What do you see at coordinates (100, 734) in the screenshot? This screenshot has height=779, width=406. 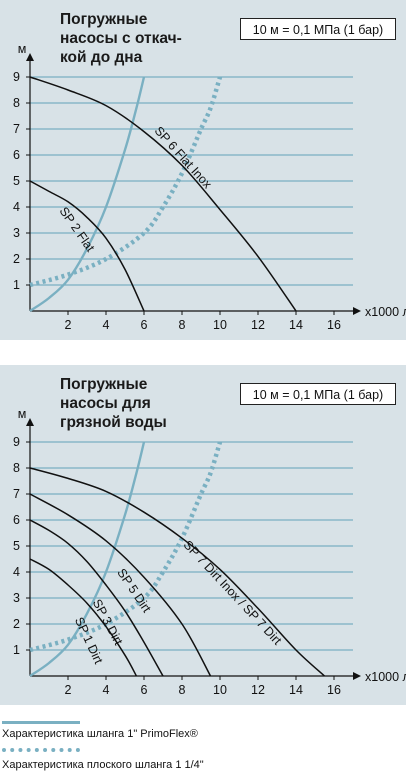 I see `legend-label-solid: Характеристика шланга 1" PrimoFlex®` at bounding box center [100, 734].